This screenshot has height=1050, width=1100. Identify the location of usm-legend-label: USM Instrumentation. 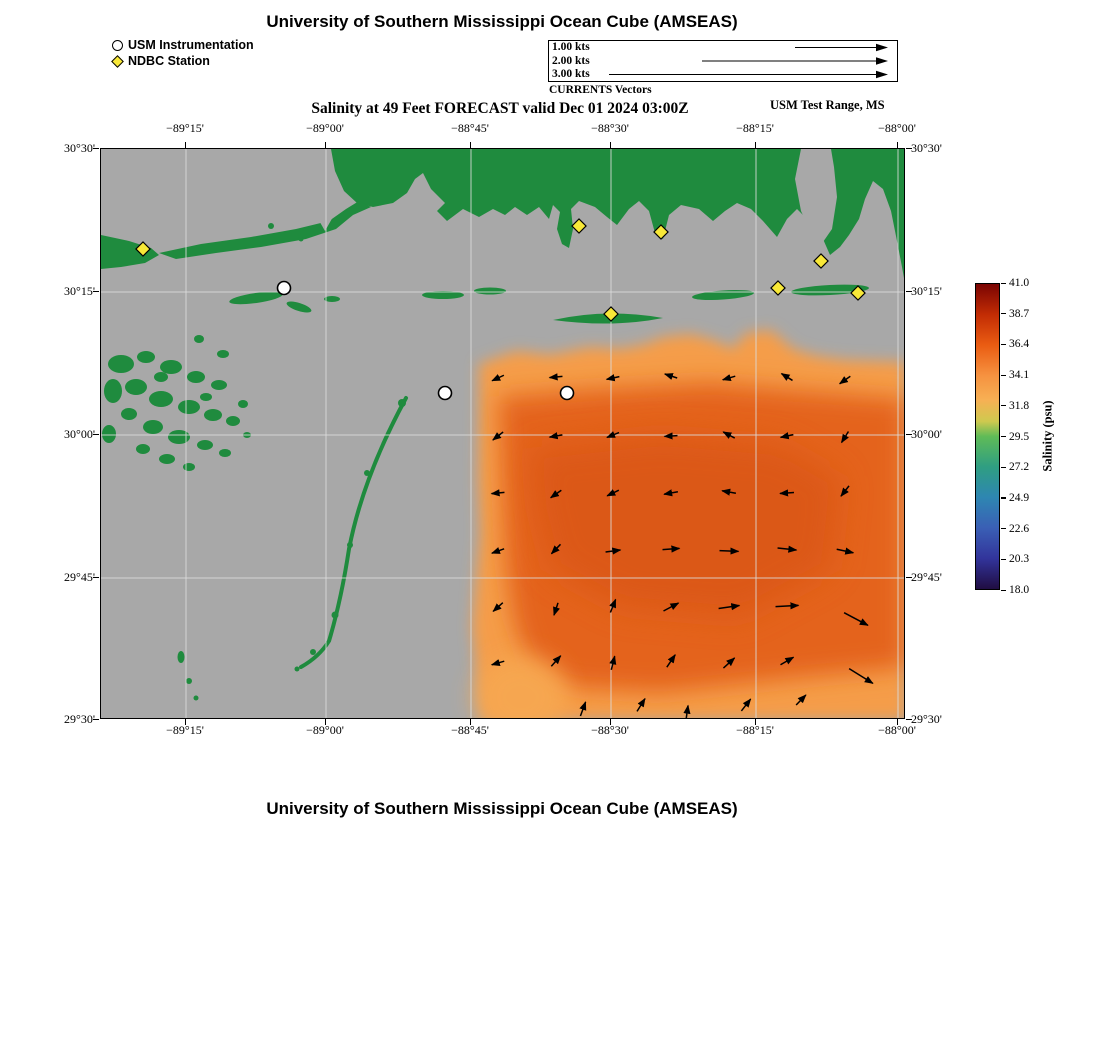
(191, 45).